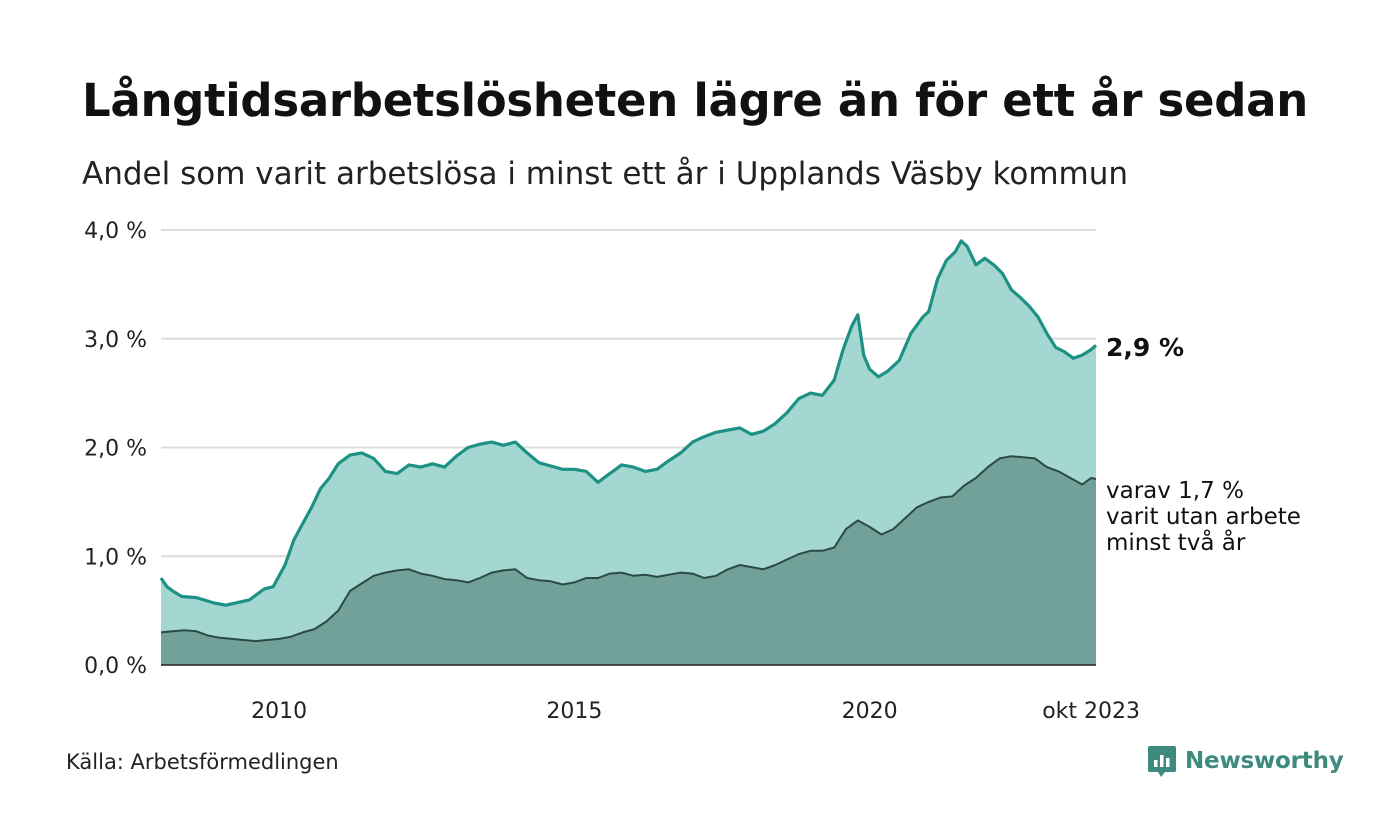 This screenshot has width=1400, height=840. Describe the element at coordinates (1203, 517) in the screenshot. I see `sub-label-line-2: varit utan arbete` at that location.